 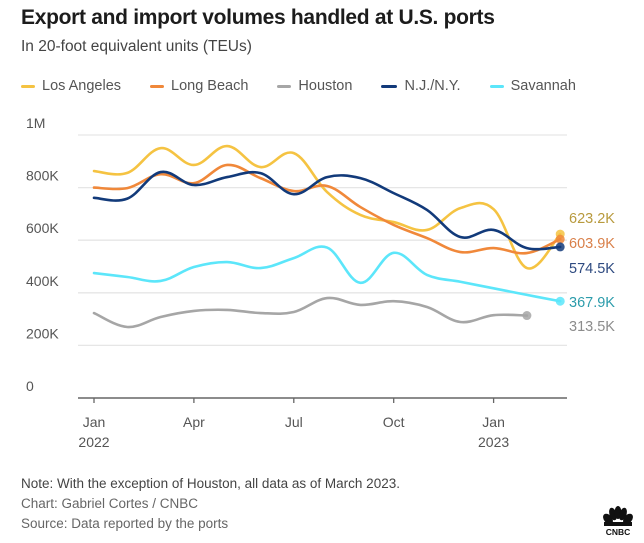 I want to click on series-line-n-j-n-y, so click(x=327, y=210).